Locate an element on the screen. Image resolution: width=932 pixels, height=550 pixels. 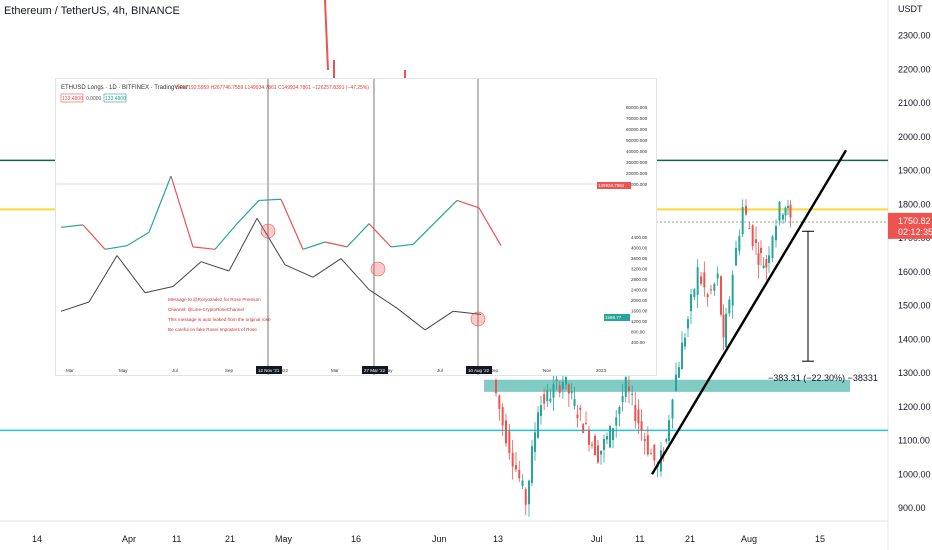
inset-y-tick: 30000.000 is located at coordinates (637, 162).